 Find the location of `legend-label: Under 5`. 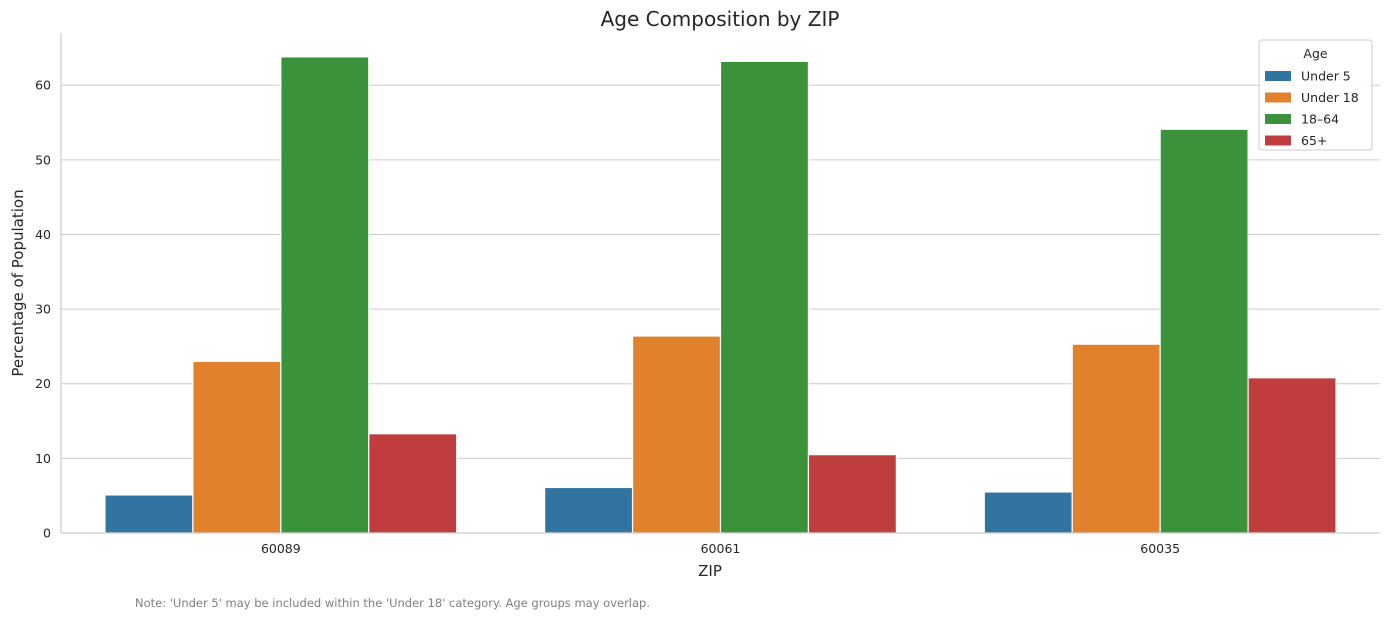

legend-label: Under 5 is located at coordinates (1326, 76).